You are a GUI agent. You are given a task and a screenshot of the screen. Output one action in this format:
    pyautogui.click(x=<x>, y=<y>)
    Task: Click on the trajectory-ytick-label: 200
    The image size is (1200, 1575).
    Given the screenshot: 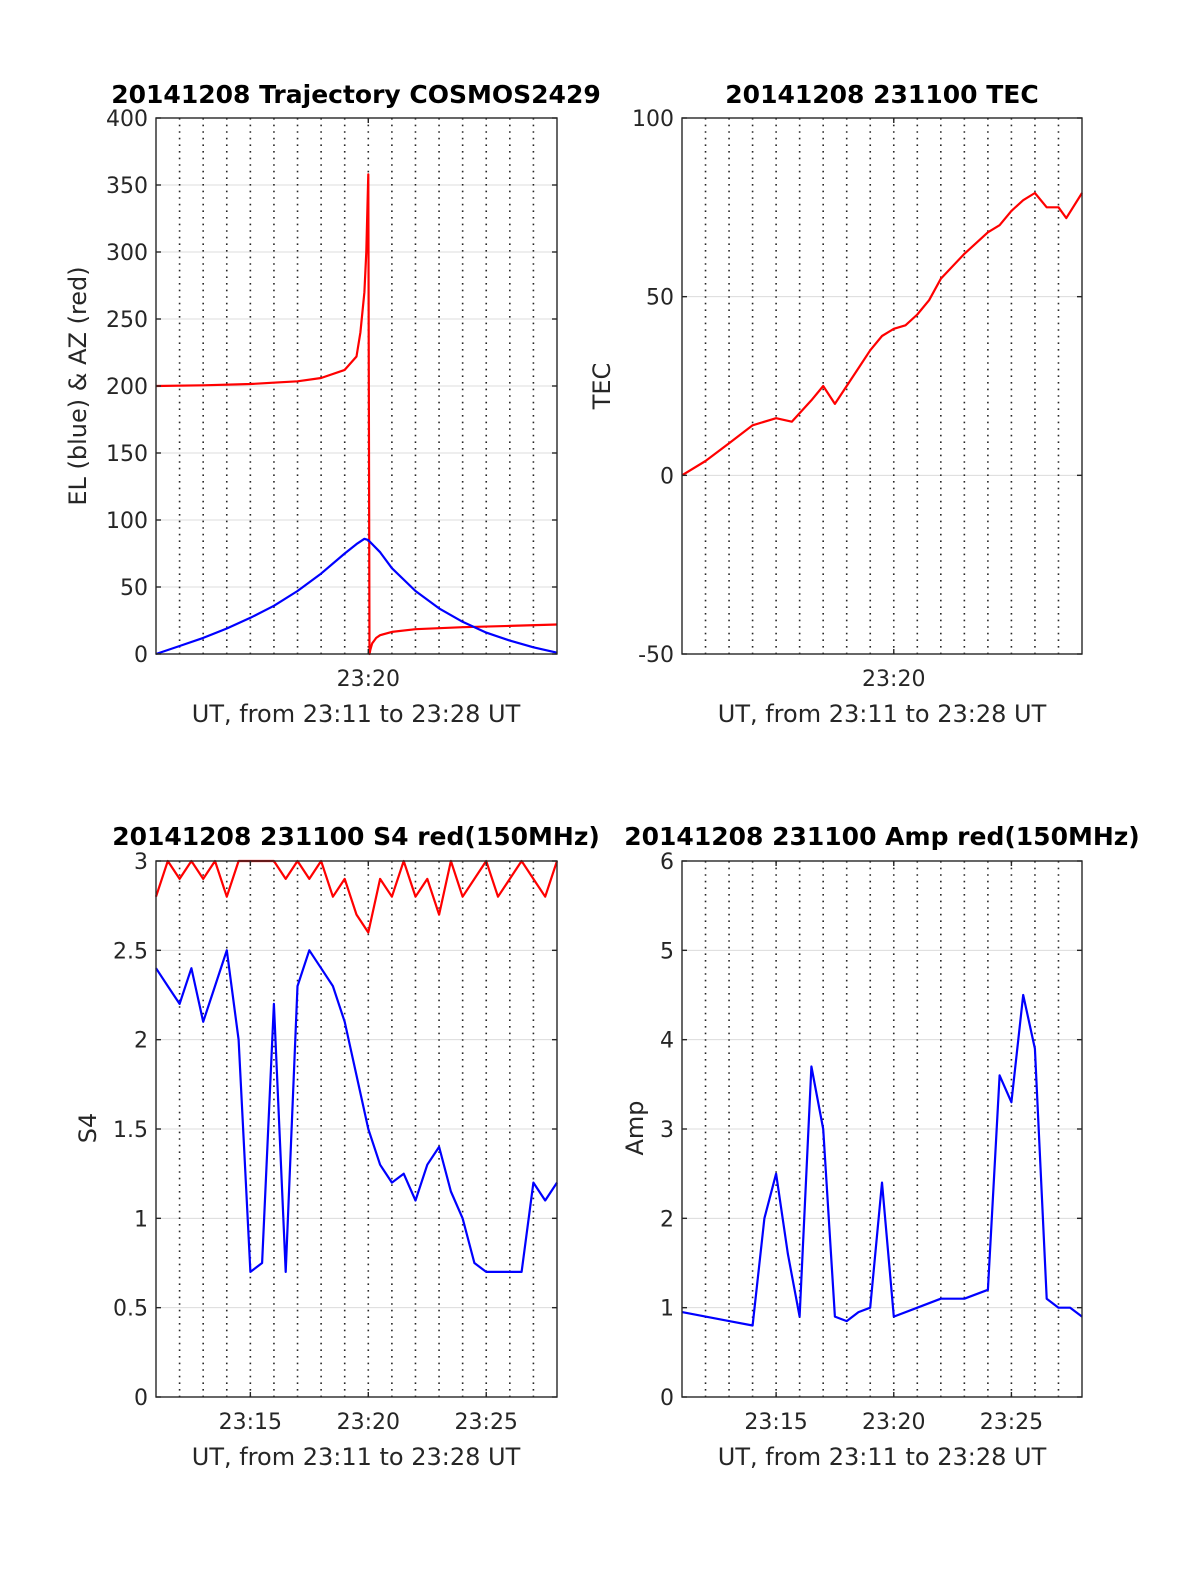 What is the action you would take?
    pyautogui.click(x=127, y=387)
    